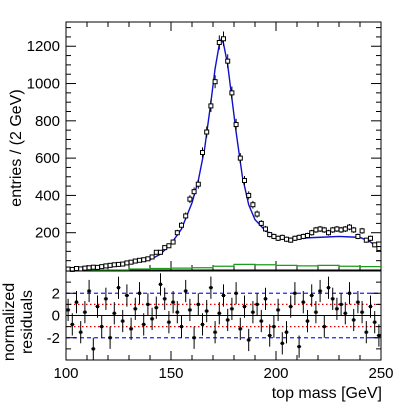  What do you see at coordinates (9, 322) in the screenshot?
I see `residuals-y-axis-title-line1: normalized` at bounding box center [9, 322].